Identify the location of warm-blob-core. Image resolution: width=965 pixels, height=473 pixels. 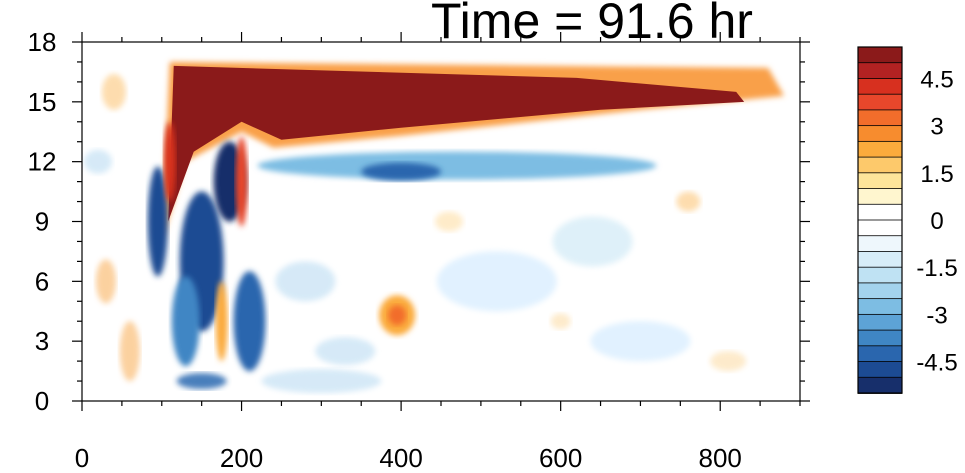
(397, 315).